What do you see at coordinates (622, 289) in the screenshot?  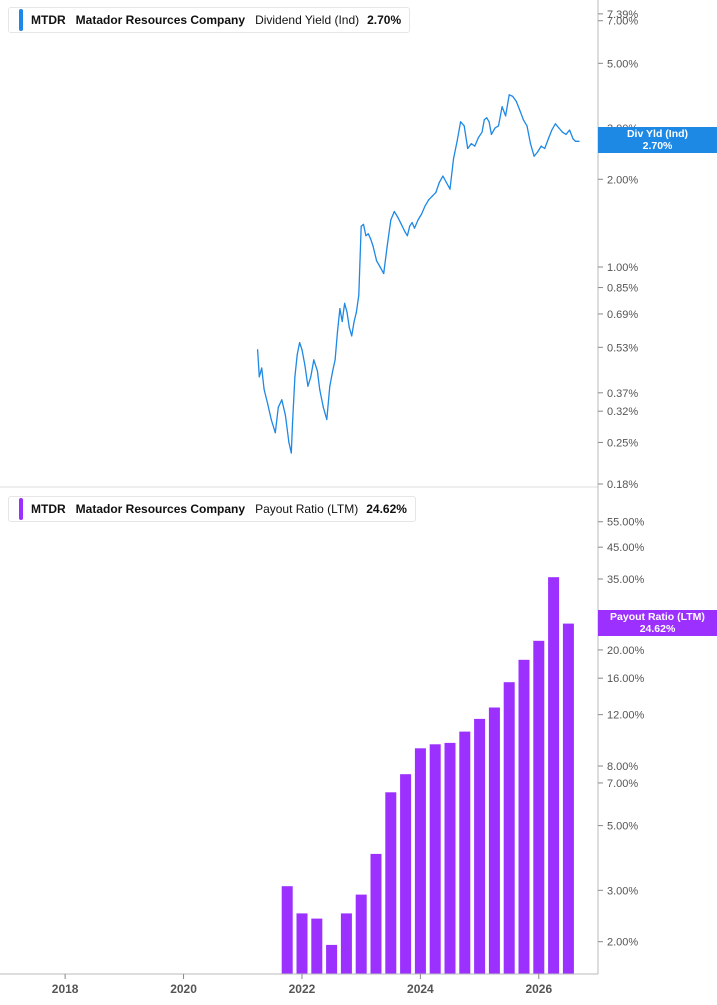 I see `y-tick-label: 0.85%` at bounding box center [622, 289].